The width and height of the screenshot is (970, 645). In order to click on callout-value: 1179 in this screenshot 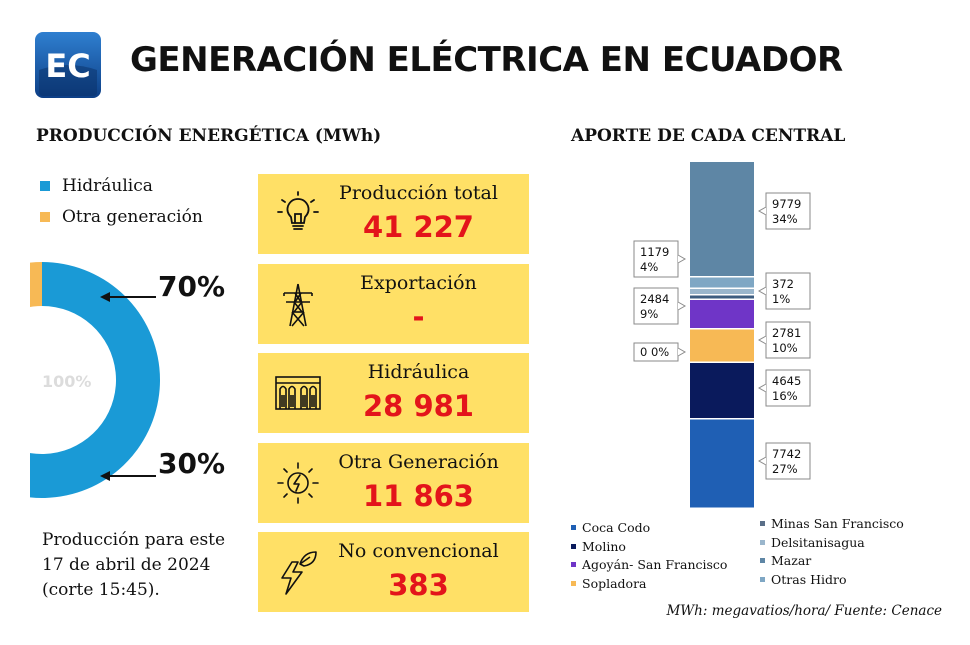, I will do `click(654, 252)`.